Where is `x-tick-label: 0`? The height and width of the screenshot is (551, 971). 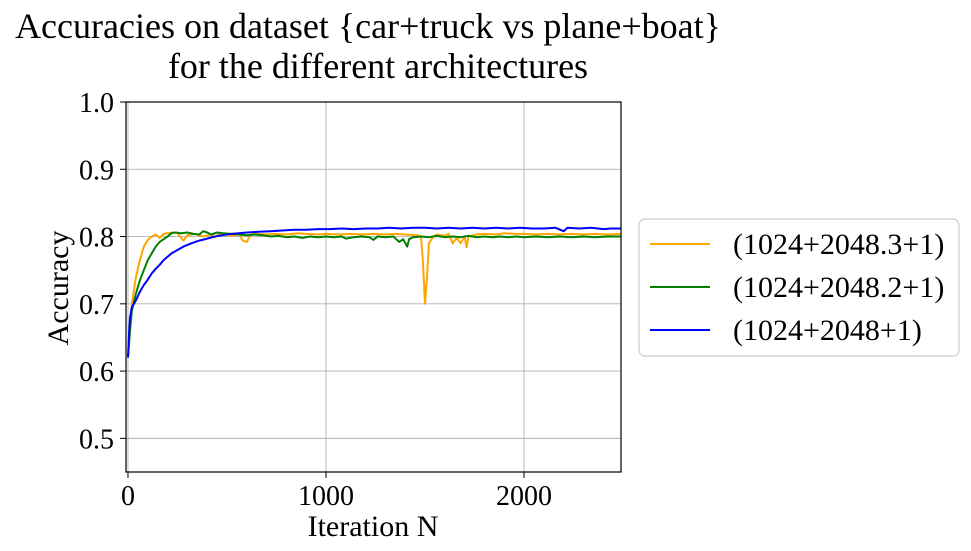
x-tick-label: 0 is located at coordinates (128, 496).